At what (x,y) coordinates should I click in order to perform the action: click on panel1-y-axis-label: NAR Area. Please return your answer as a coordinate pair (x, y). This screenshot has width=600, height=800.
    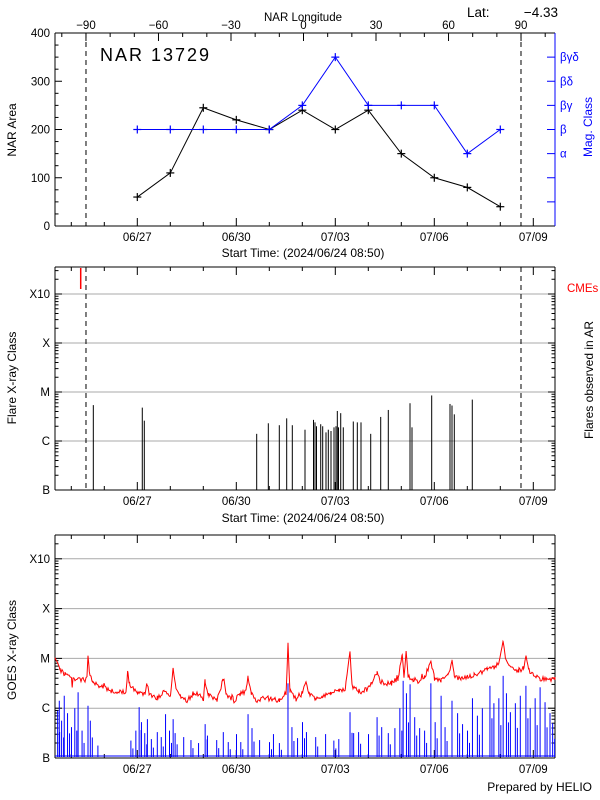
    Looking at the image, I should click on (12, 130).